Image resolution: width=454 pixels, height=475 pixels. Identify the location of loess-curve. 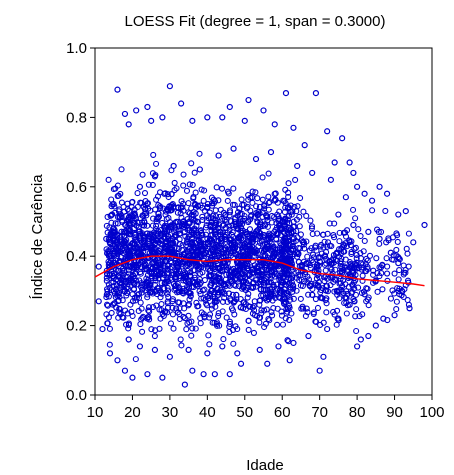
(259, 271).